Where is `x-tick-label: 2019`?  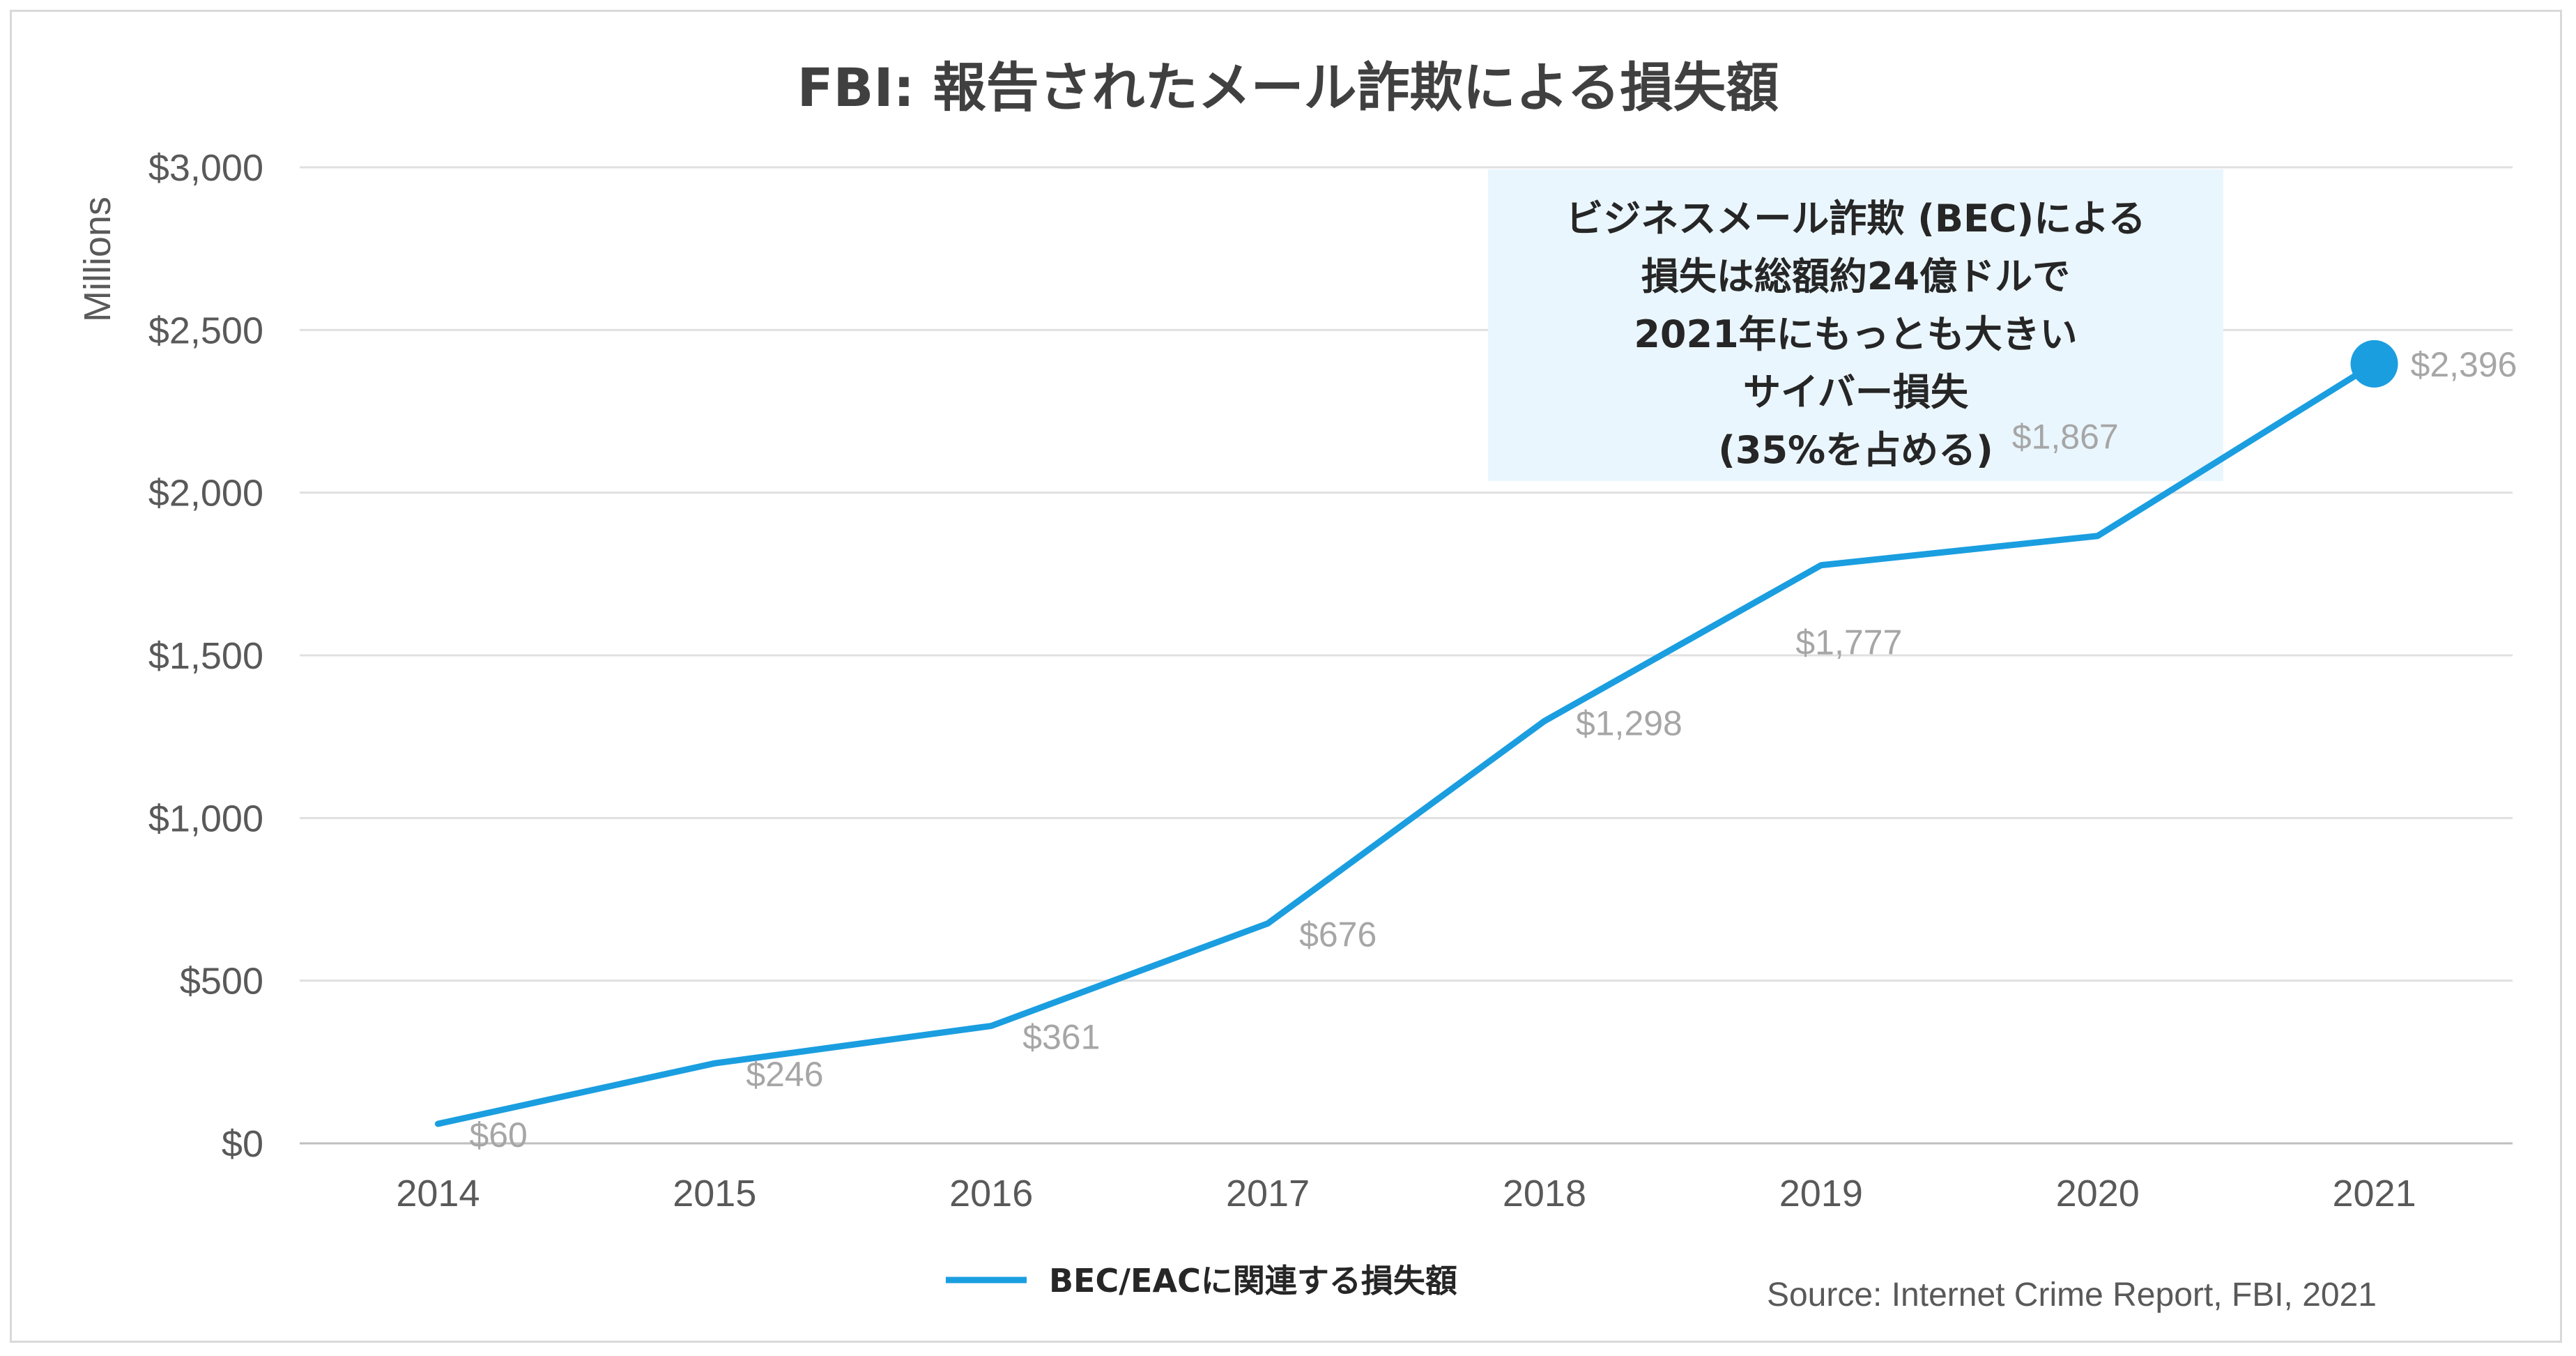
x-tick-label: 2019 is located at coordinates (1821, 1194).